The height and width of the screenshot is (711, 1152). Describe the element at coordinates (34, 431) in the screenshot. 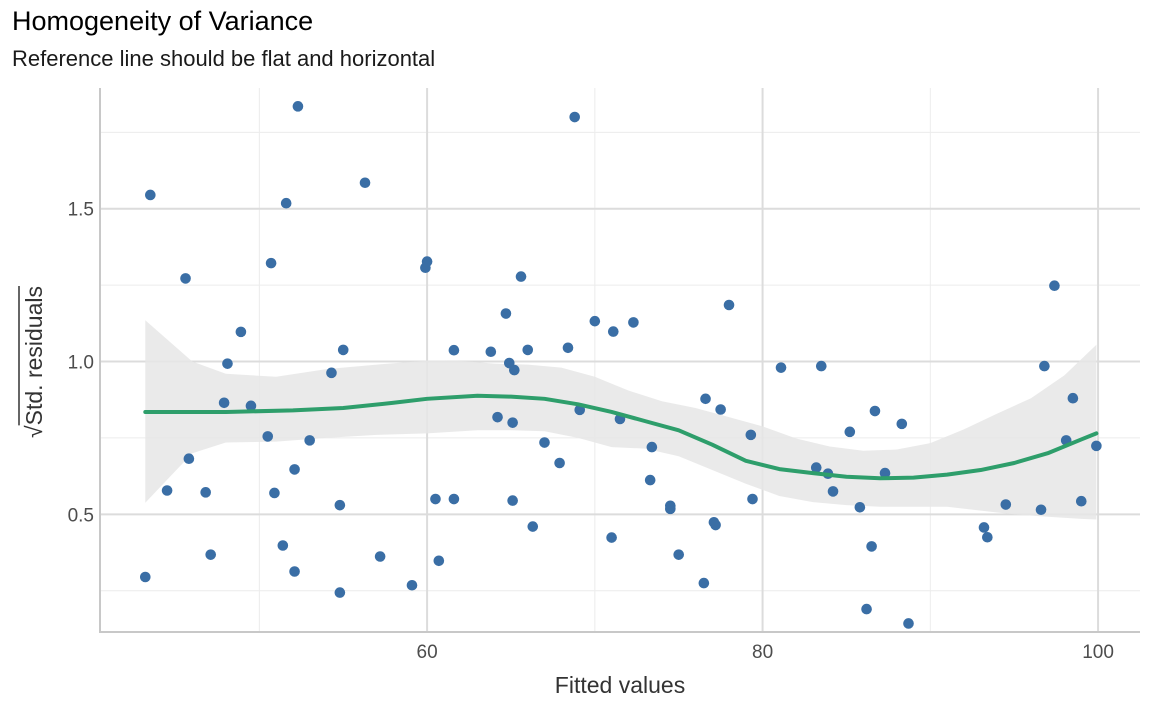

I see `y-axis-label-sqrt: √` at that location.